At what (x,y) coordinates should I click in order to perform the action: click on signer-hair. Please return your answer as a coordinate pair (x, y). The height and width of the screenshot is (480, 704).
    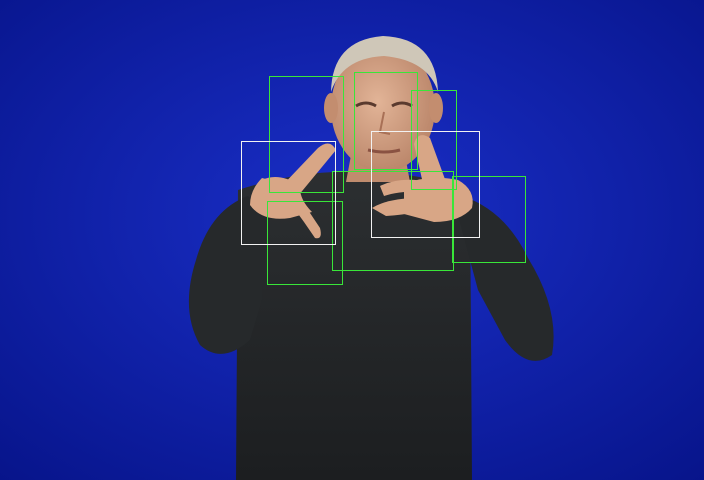
    Looking at the image, I should click on (384, 64).